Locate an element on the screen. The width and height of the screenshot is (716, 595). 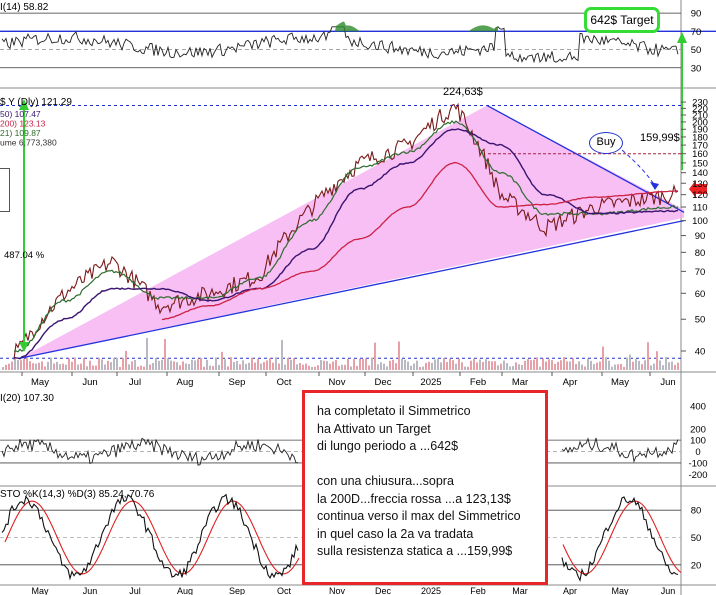
comment-line: in quel caso la 2a va tradata is located at coordinates (395, 533).